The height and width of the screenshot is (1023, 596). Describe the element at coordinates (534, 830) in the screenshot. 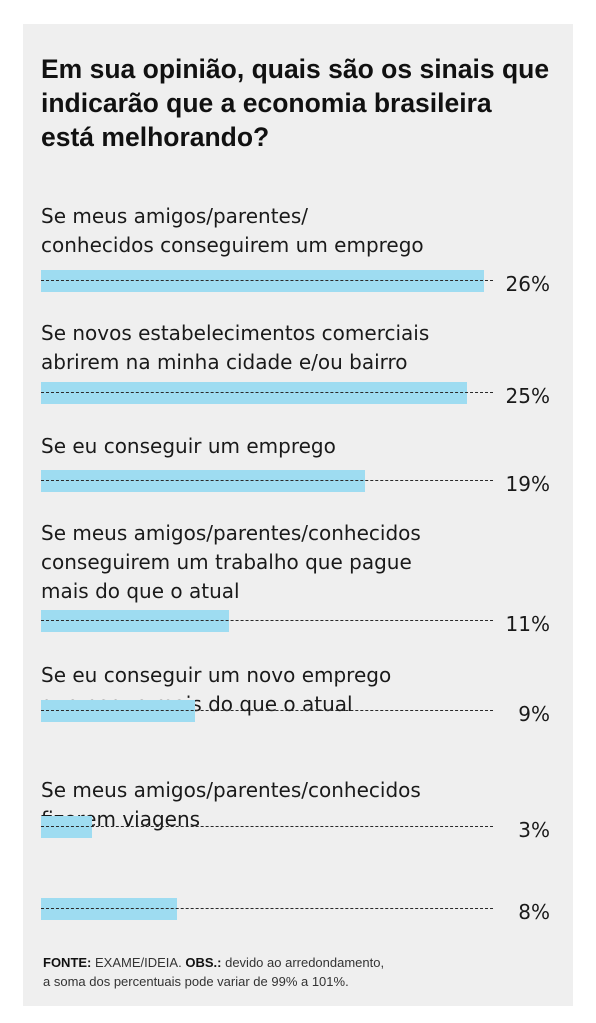

I see `value-label: 3%` at that location.